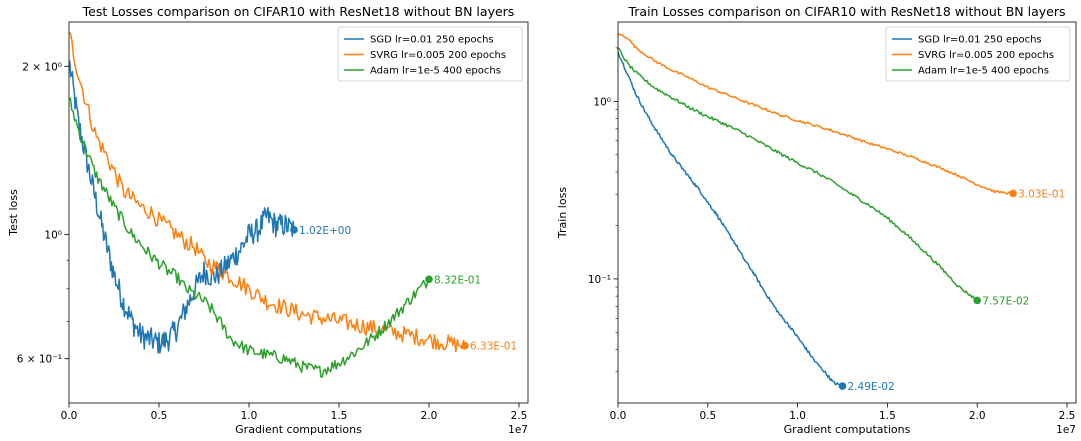 Image resolution: width=1081 pixels, height=441 pixels. I want to click on series-end-label-2: 6.33E-01, so click(493, 347).